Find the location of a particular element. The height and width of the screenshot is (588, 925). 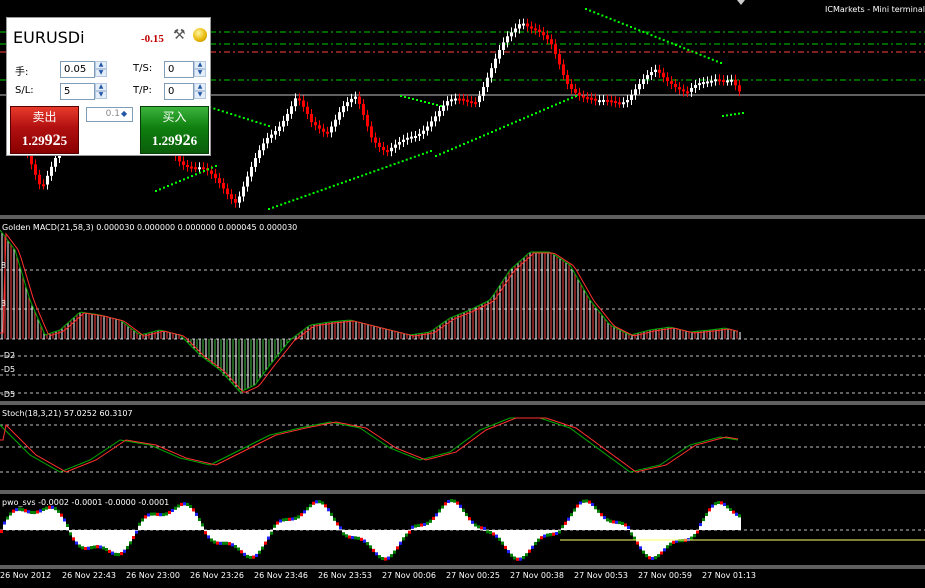

lots-stepper: ▲ ▼ is located at coordinates (101, 69).